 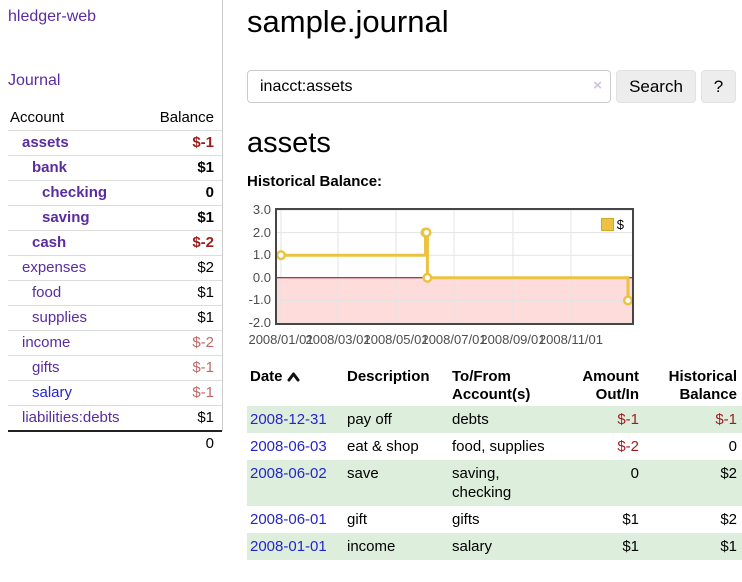 I want to click on x-axis-tick-label: 2008/07/01, so click(x=454, y=339).